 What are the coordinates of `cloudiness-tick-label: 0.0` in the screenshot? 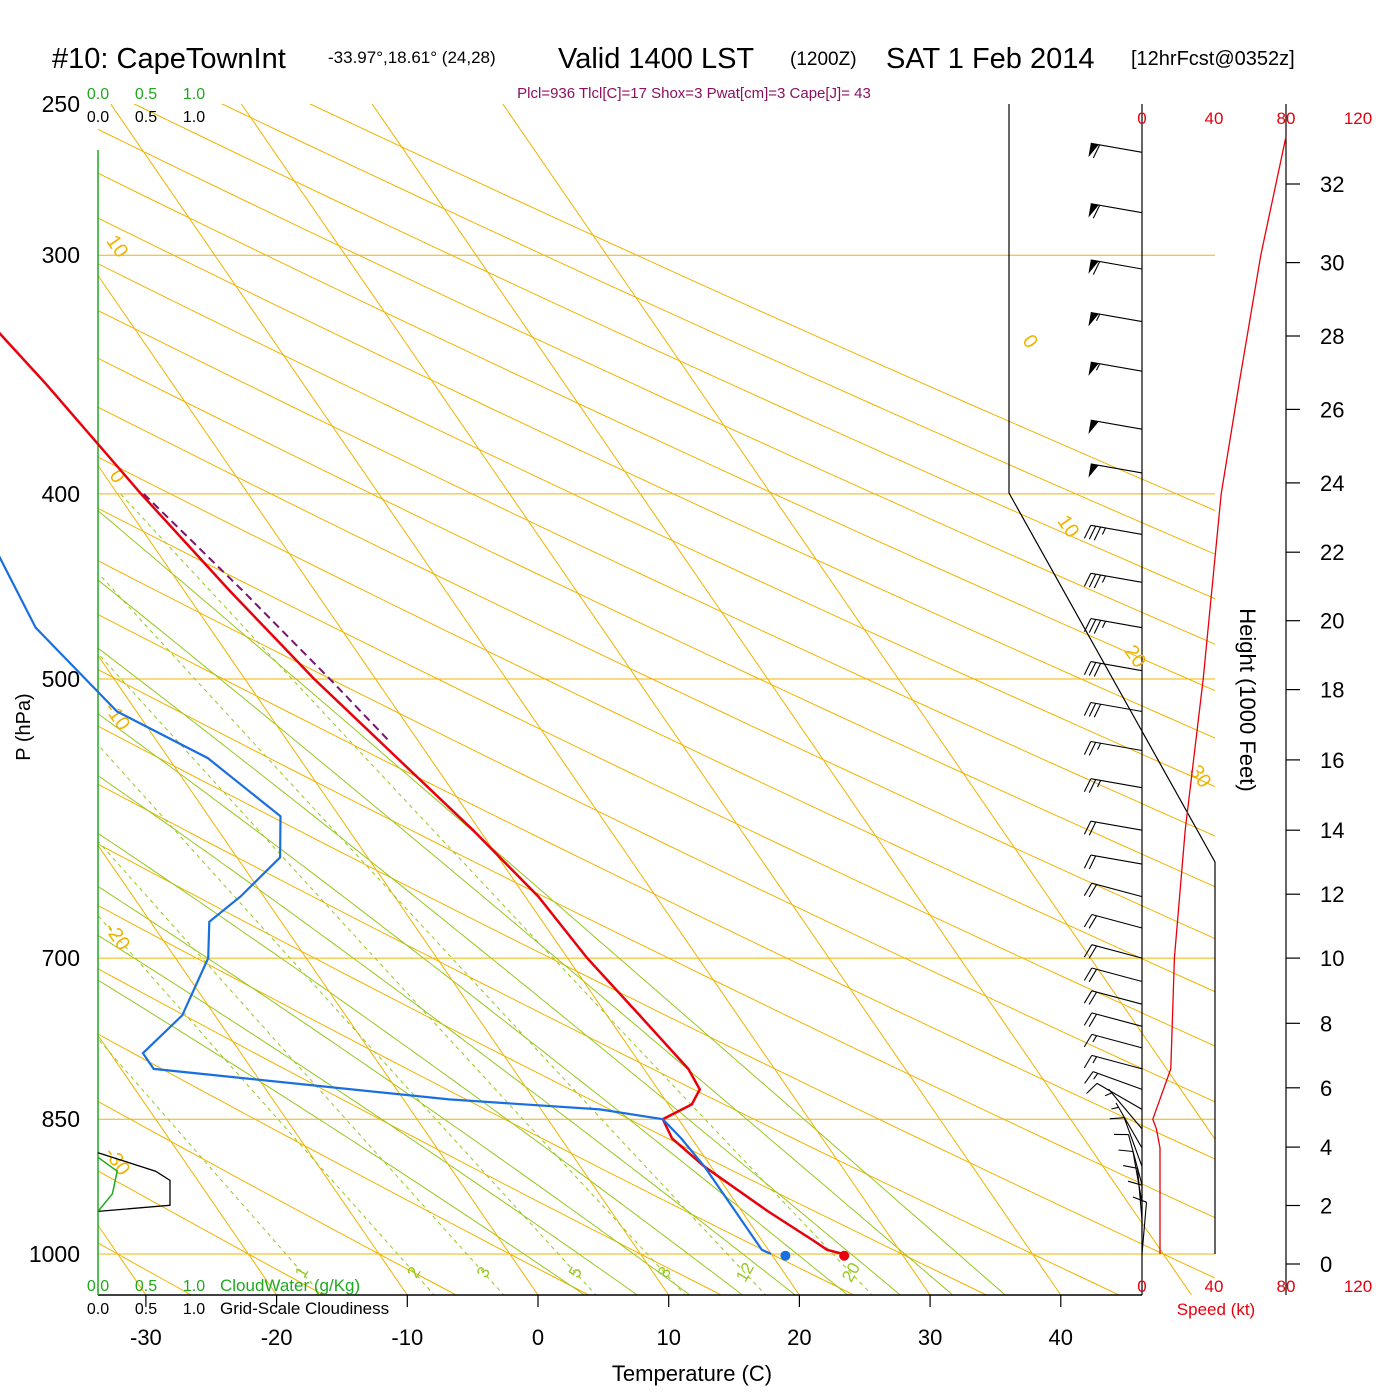 It's located at (98, 1309).